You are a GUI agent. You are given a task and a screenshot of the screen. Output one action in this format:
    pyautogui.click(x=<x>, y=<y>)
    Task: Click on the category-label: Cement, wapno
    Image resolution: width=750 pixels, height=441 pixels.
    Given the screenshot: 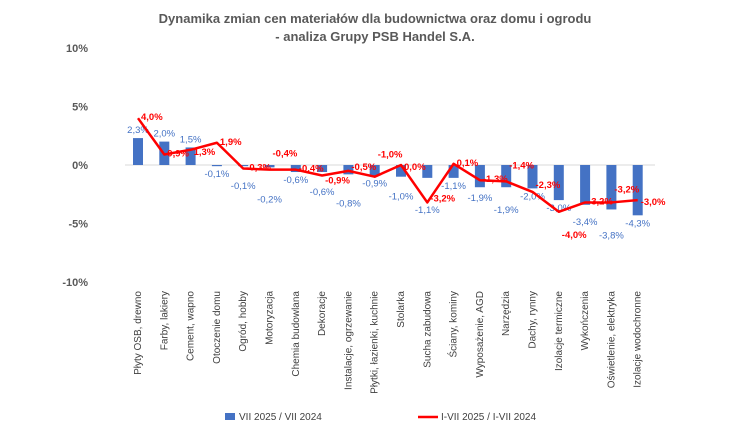 What is the action you would take?
    pyautogui.click(x=191, y=326)
    